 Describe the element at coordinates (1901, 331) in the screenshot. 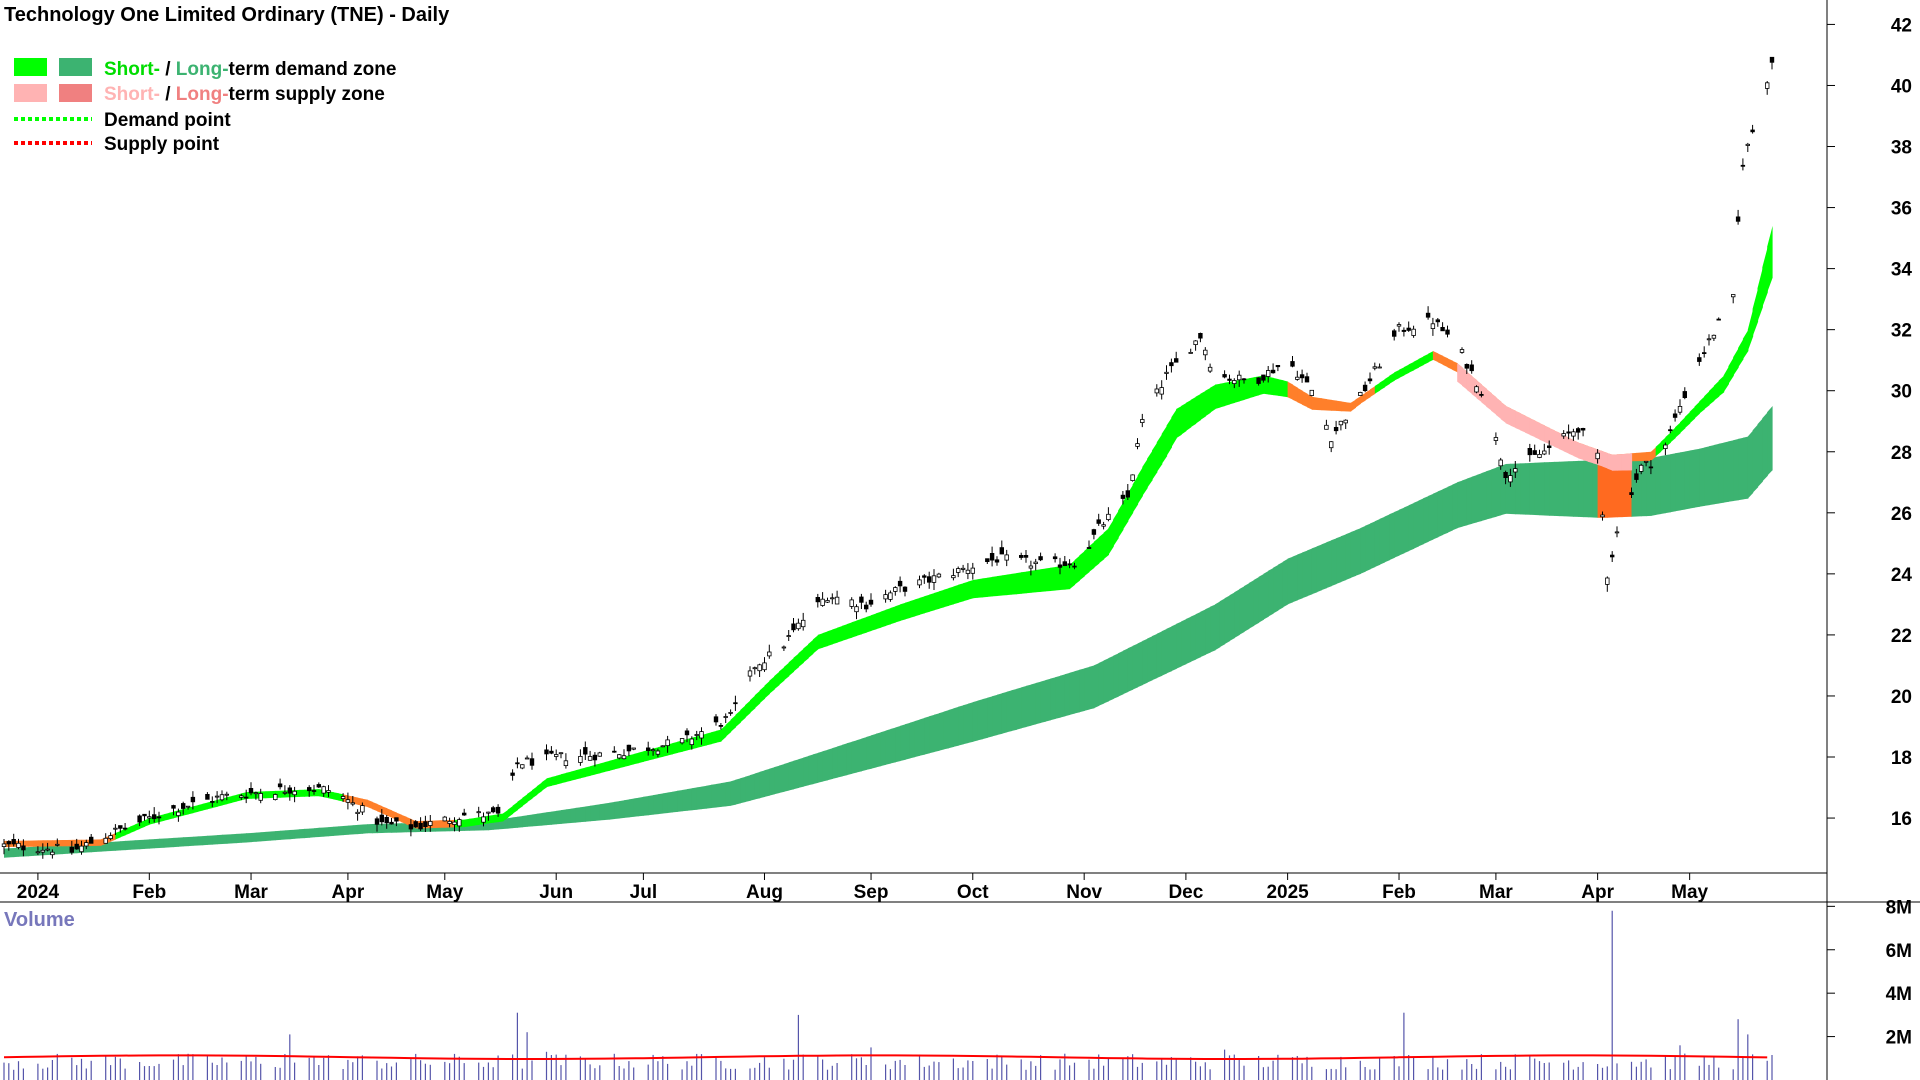

I see `price-tick-label: 32` at that location.